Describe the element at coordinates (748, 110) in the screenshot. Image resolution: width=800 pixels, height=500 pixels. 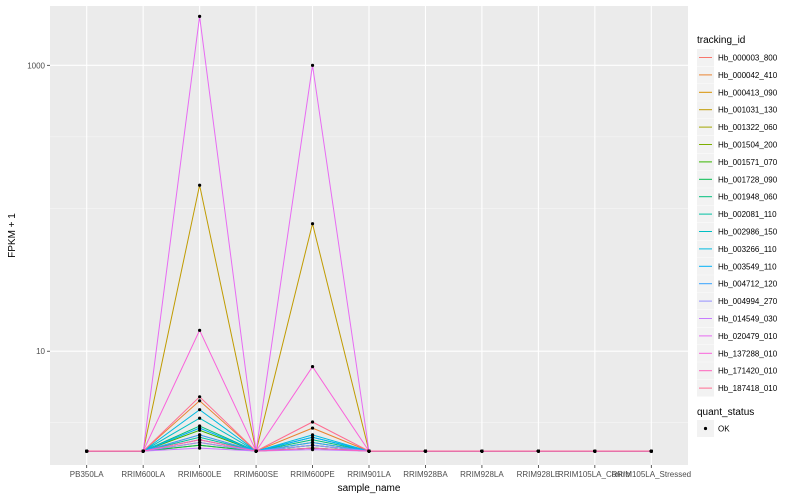
I see `legend-label: Hb_001031_130` at that location.